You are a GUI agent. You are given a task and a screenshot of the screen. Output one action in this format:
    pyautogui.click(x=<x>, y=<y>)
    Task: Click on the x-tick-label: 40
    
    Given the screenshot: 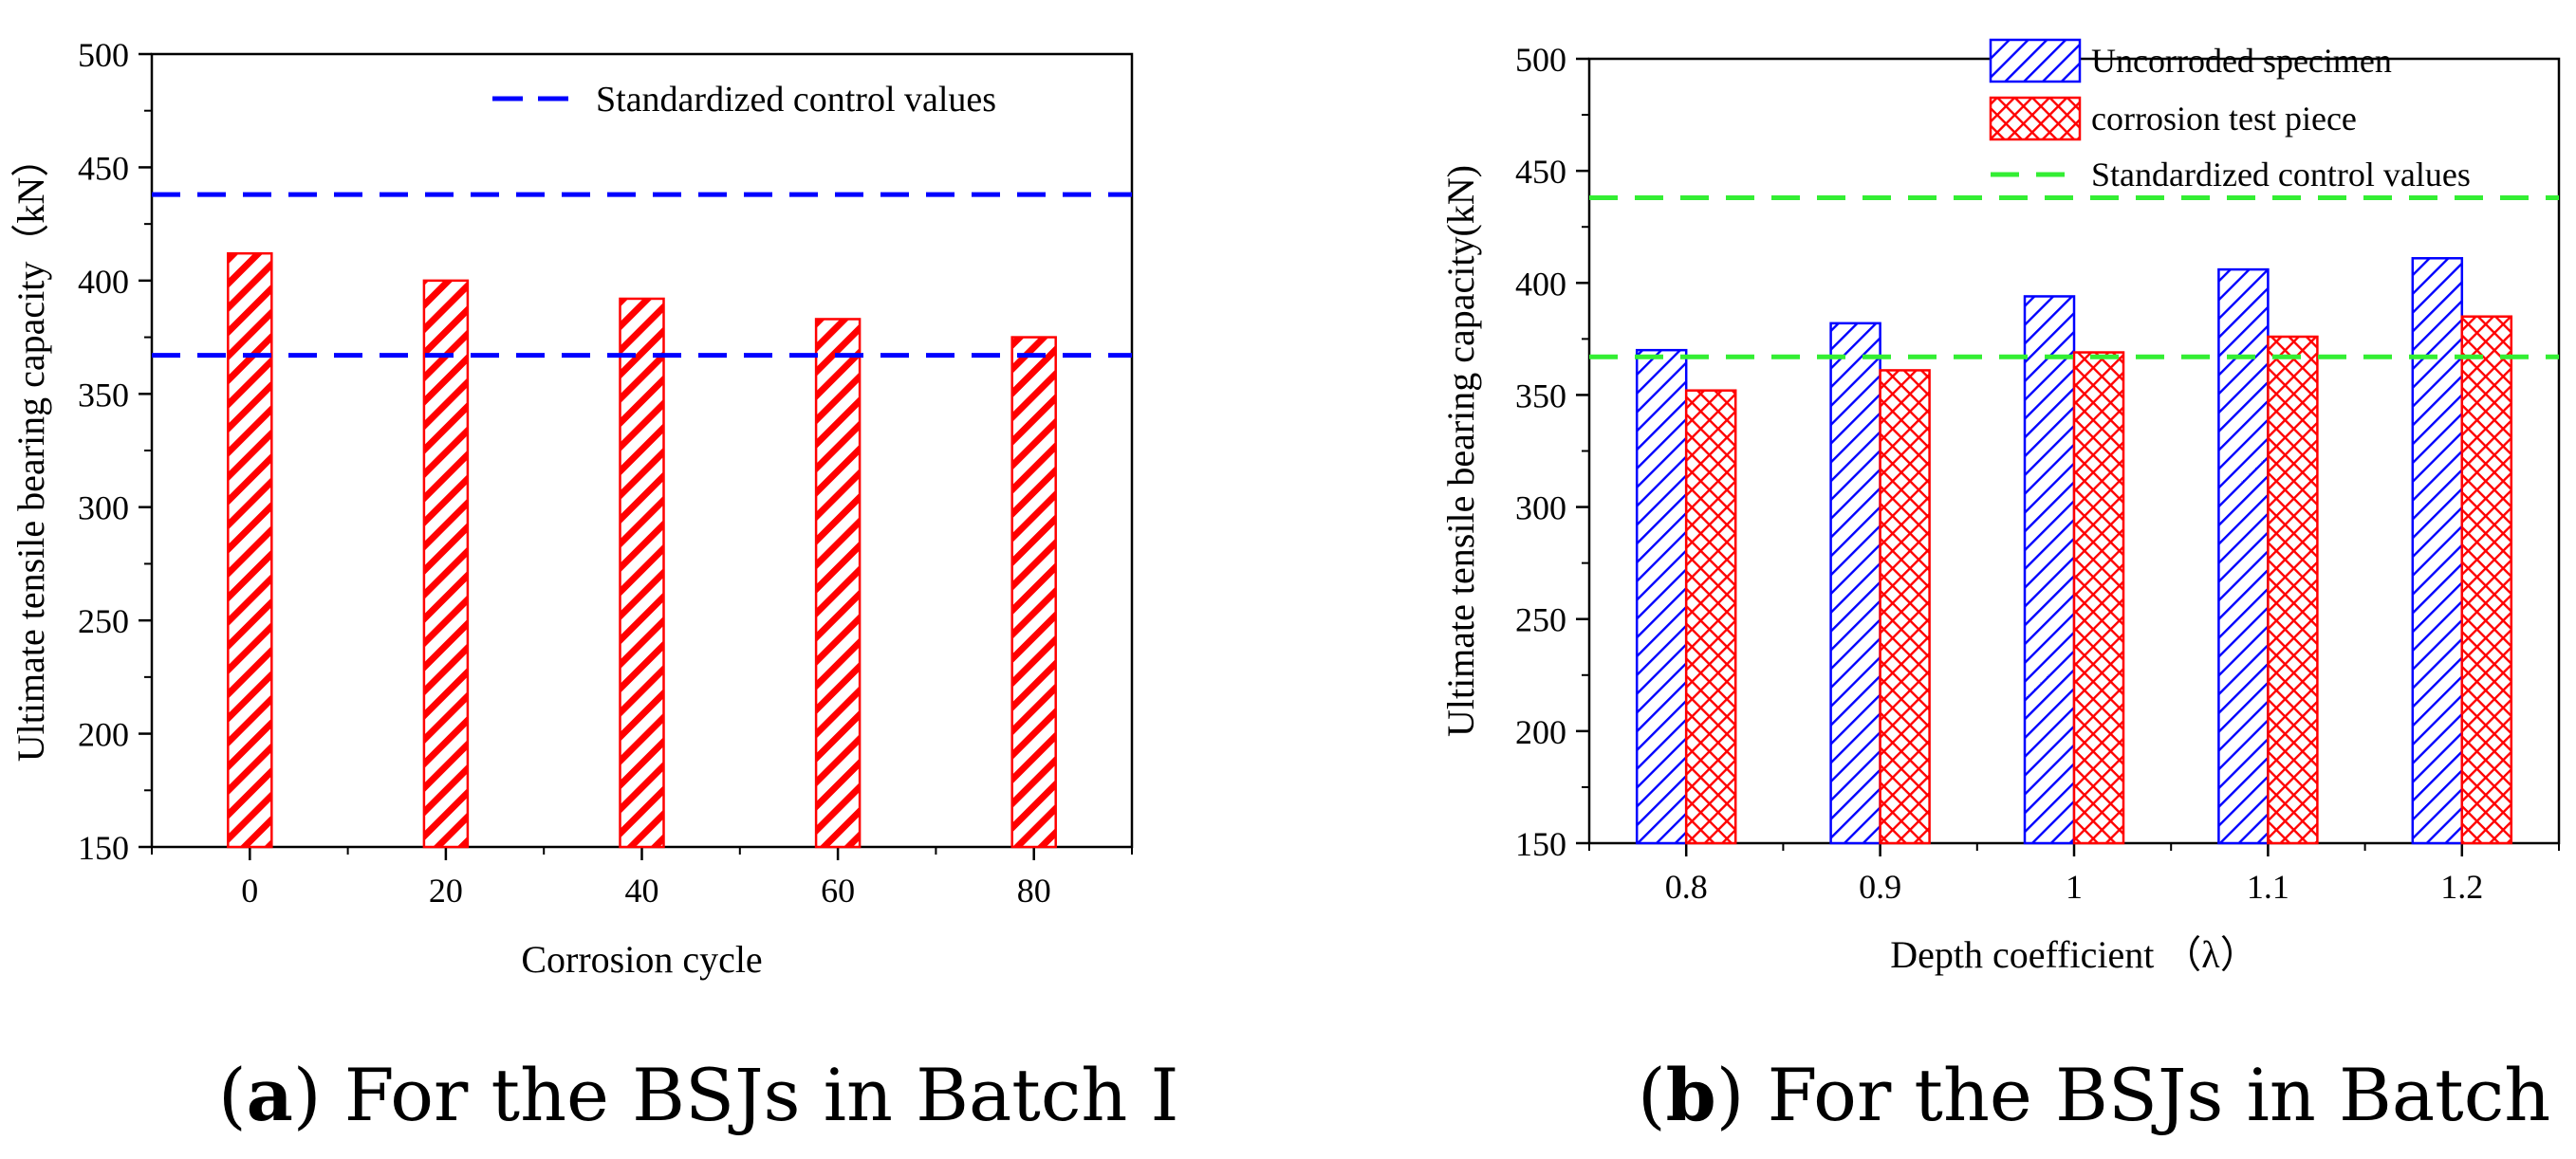 What is the action you would take?
    pyautogui.click(x=642, y=891)
    